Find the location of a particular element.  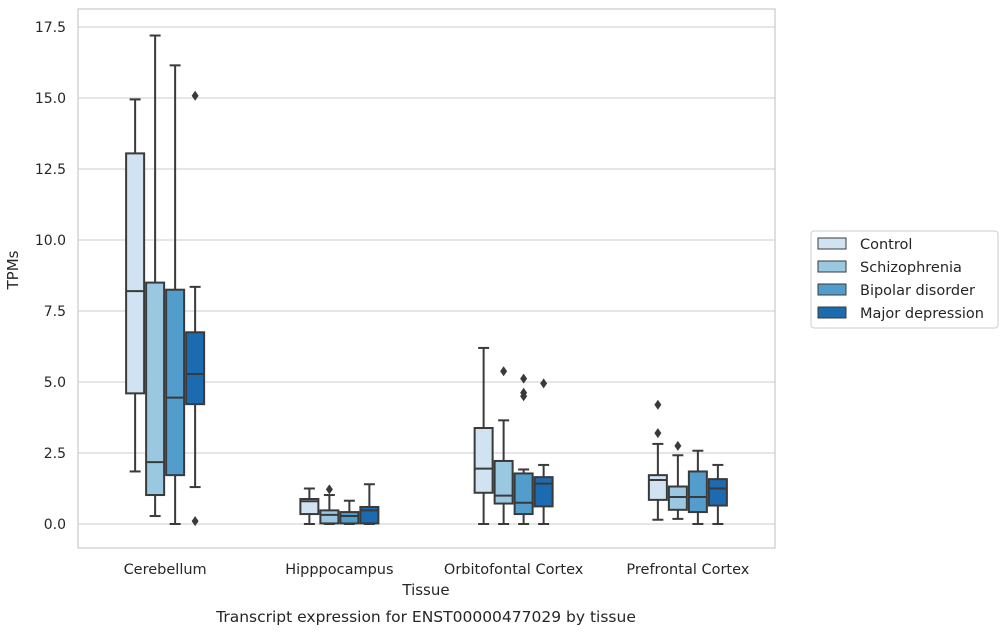

y-tick-label: 2.5 is located at coordinates (55, 454).